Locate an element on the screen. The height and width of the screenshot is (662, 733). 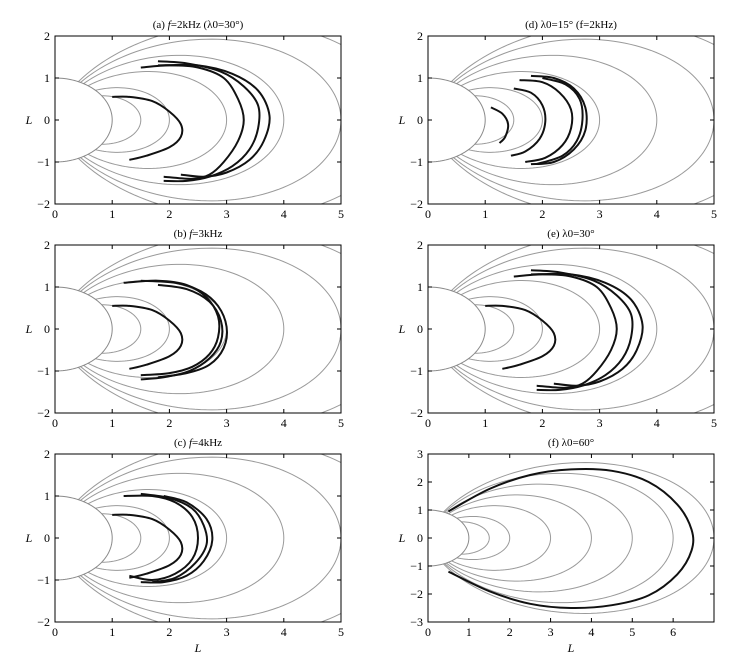
chart-title: (b) f=3kHz is located at coordinates (198, 234).